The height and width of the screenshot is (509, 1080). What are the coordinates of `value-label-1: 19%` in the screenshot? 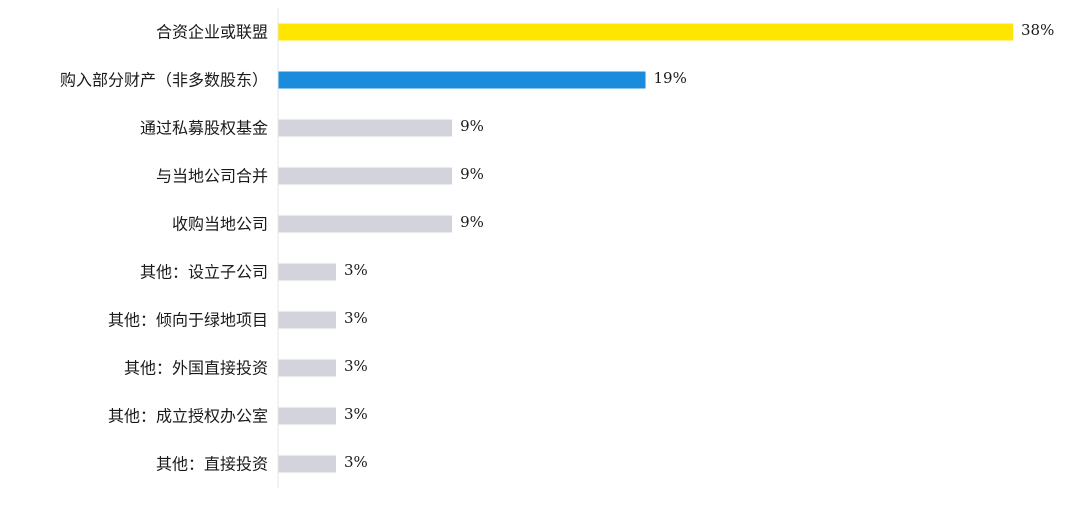 It's located at (670, 78).